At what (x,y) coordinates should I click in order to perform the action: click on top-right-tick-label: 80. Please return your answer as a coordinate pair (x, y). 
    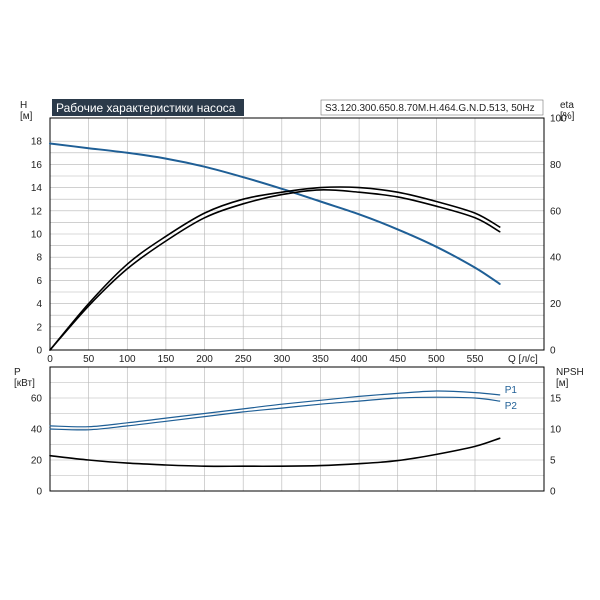
    Looking at the image, I should click on (556, 165).